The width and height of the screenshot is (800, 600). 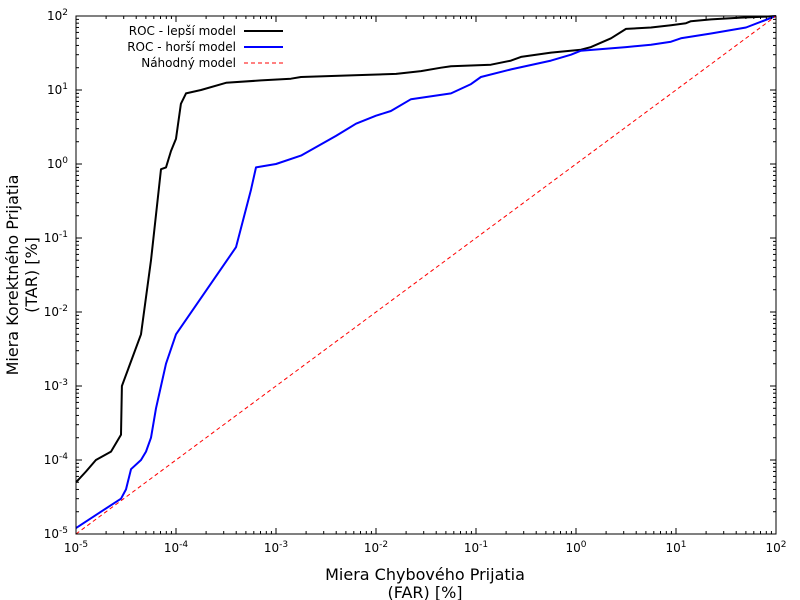 I want to click on x-tick-label: 10⁻¹, so click(x=476, y=547).